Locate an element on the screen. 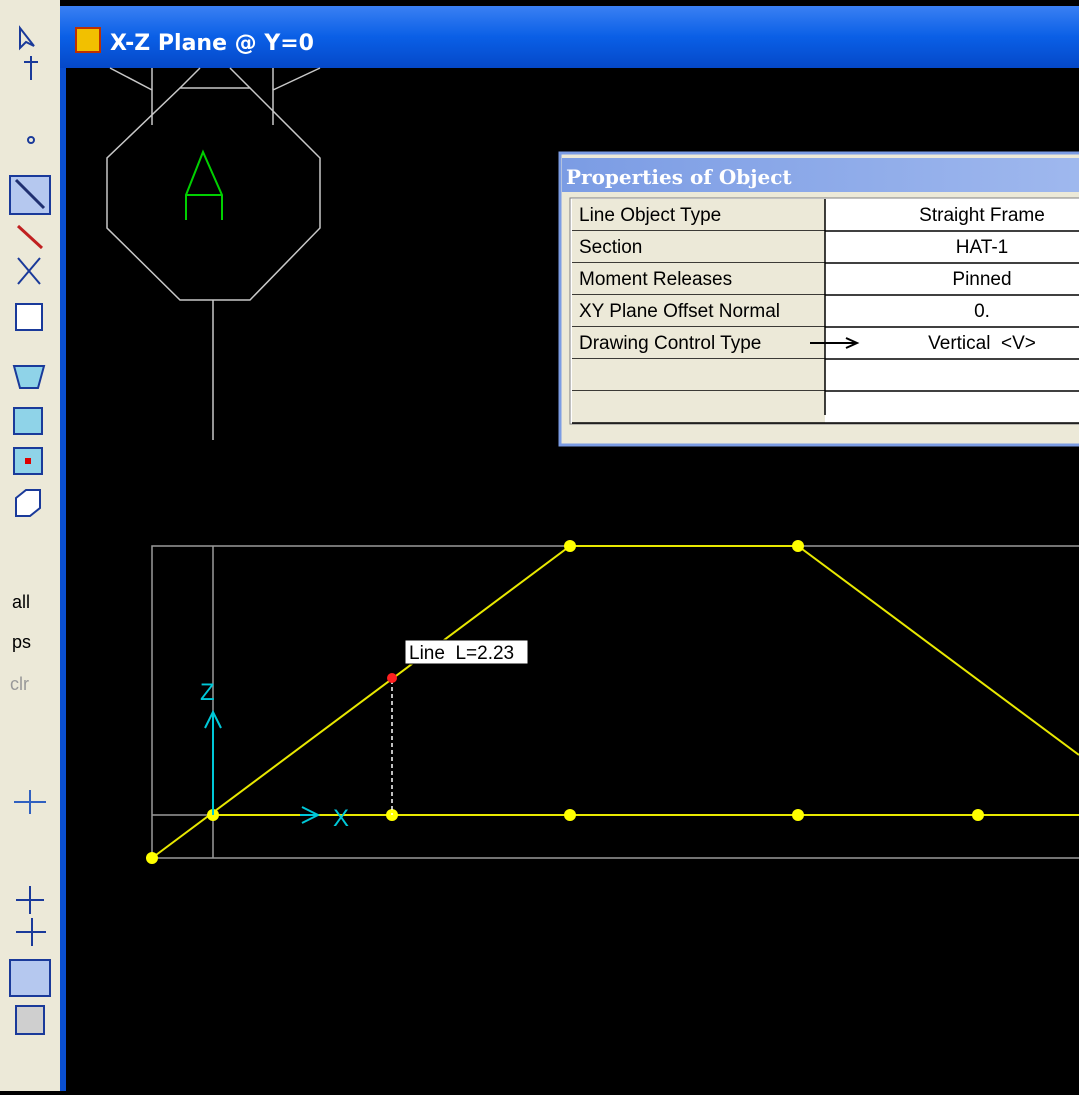  title-bar is located at coordinates (569, 37).